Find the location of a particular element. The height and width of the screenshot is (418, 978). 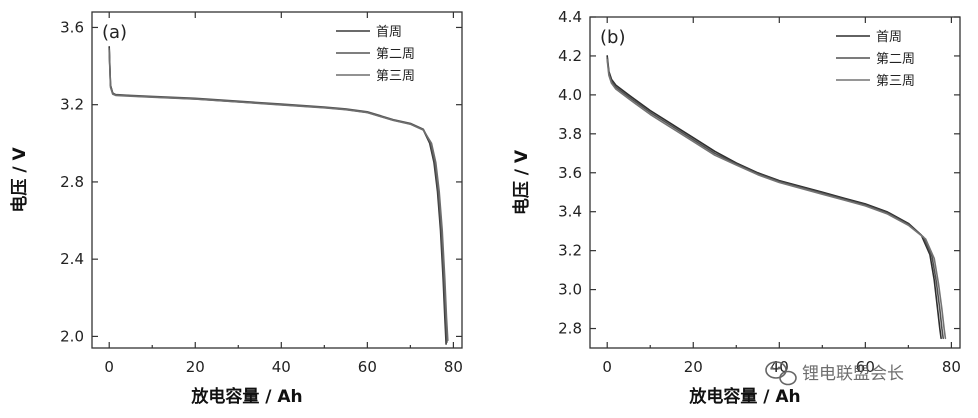

watermark: 锂电联盟会长 is located at coordinates (834, 373).